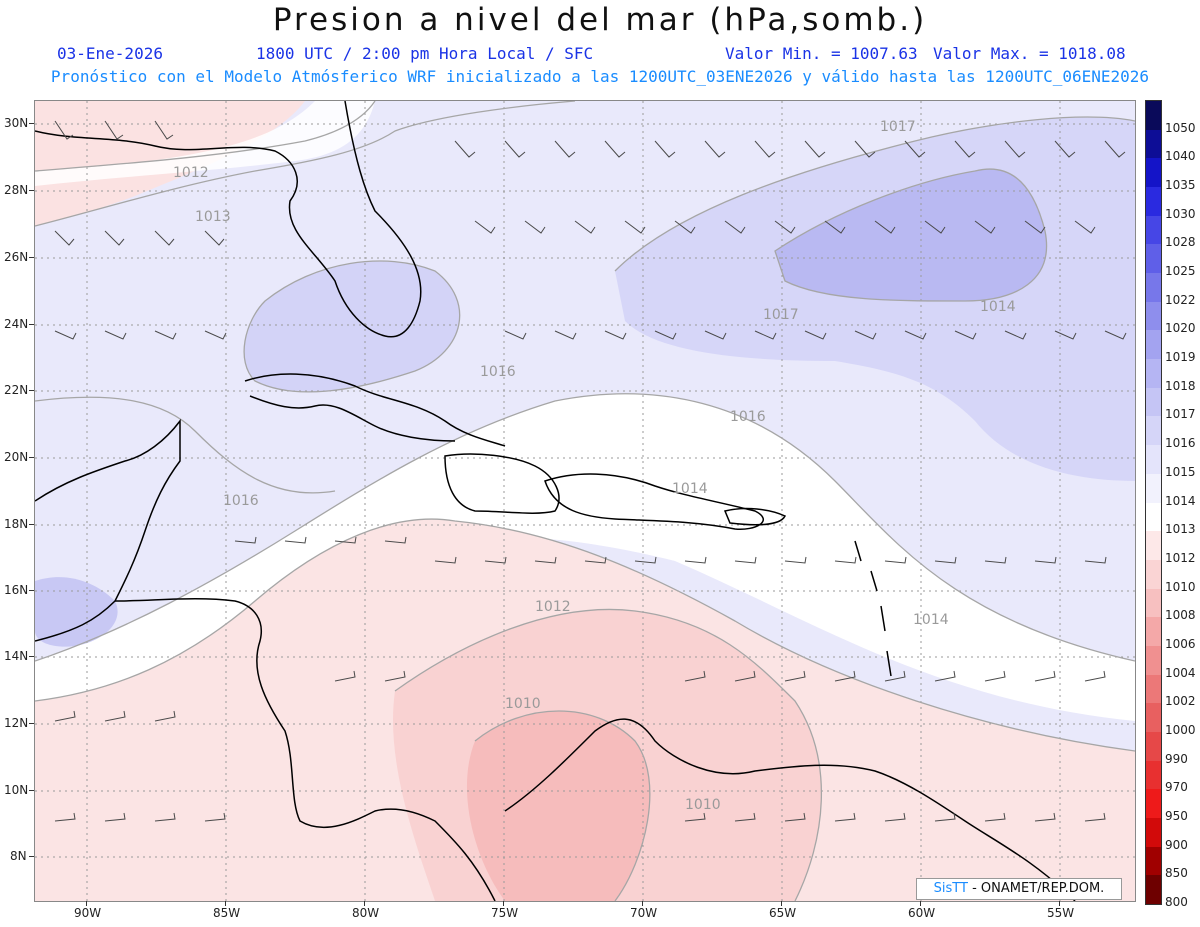 The image size is (1200, 927). I want to click on lat-label: 16N, so click(16, 590).